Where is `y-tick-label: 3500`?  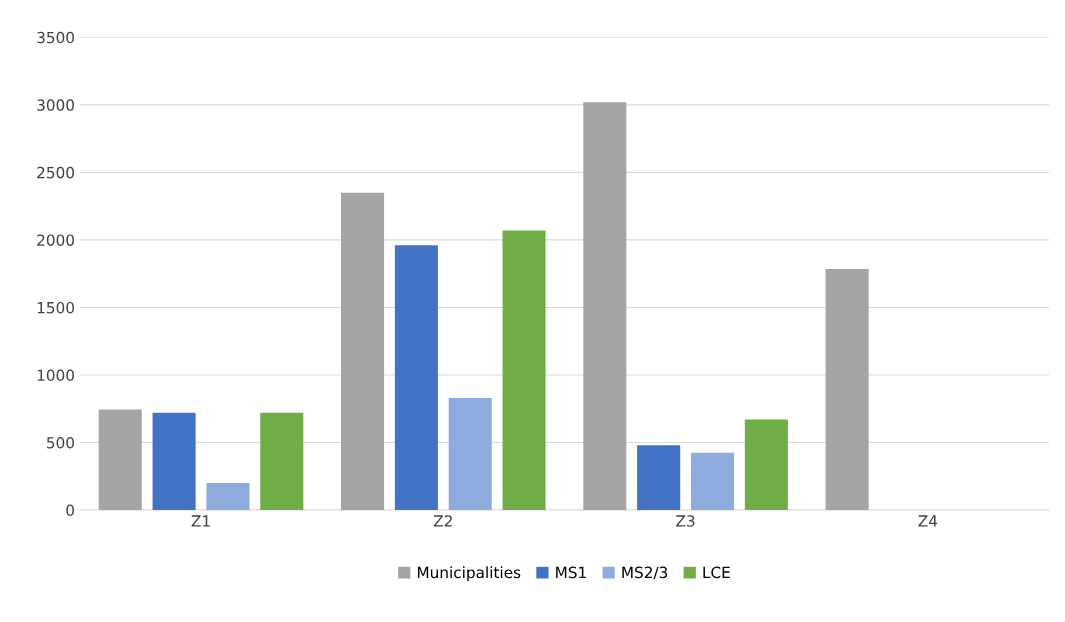 y-tick-label: 3500 is located at coordinates (55, 37).